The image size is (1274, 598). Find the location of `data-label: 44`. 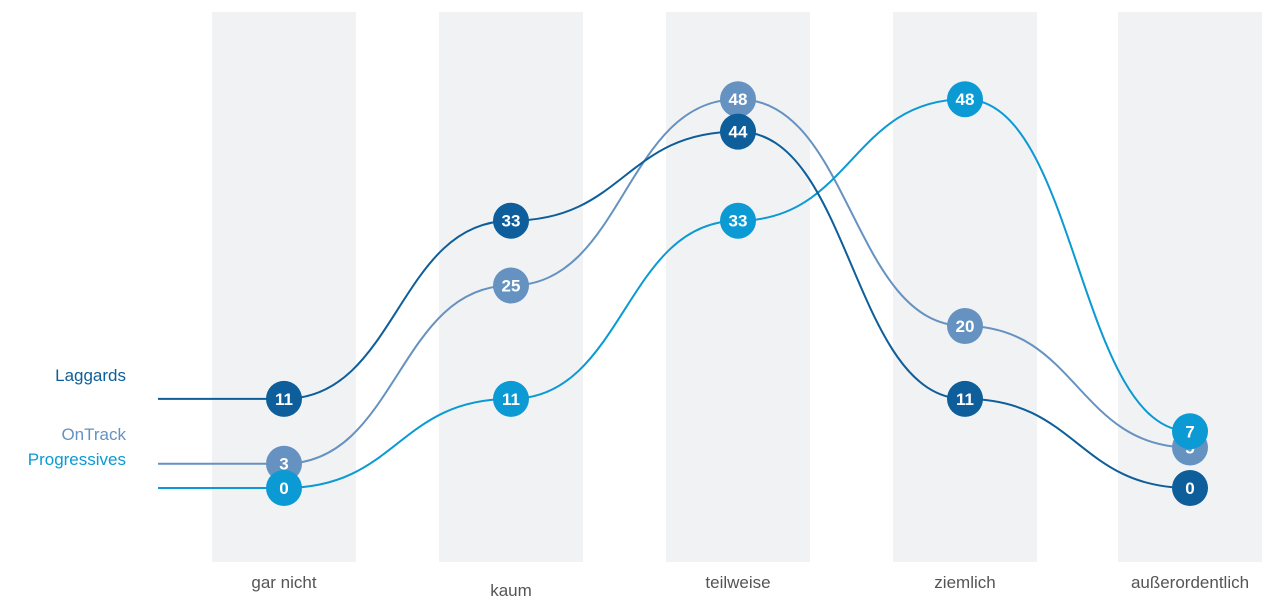

data-label: 44 is located at coordinates (738, 132).